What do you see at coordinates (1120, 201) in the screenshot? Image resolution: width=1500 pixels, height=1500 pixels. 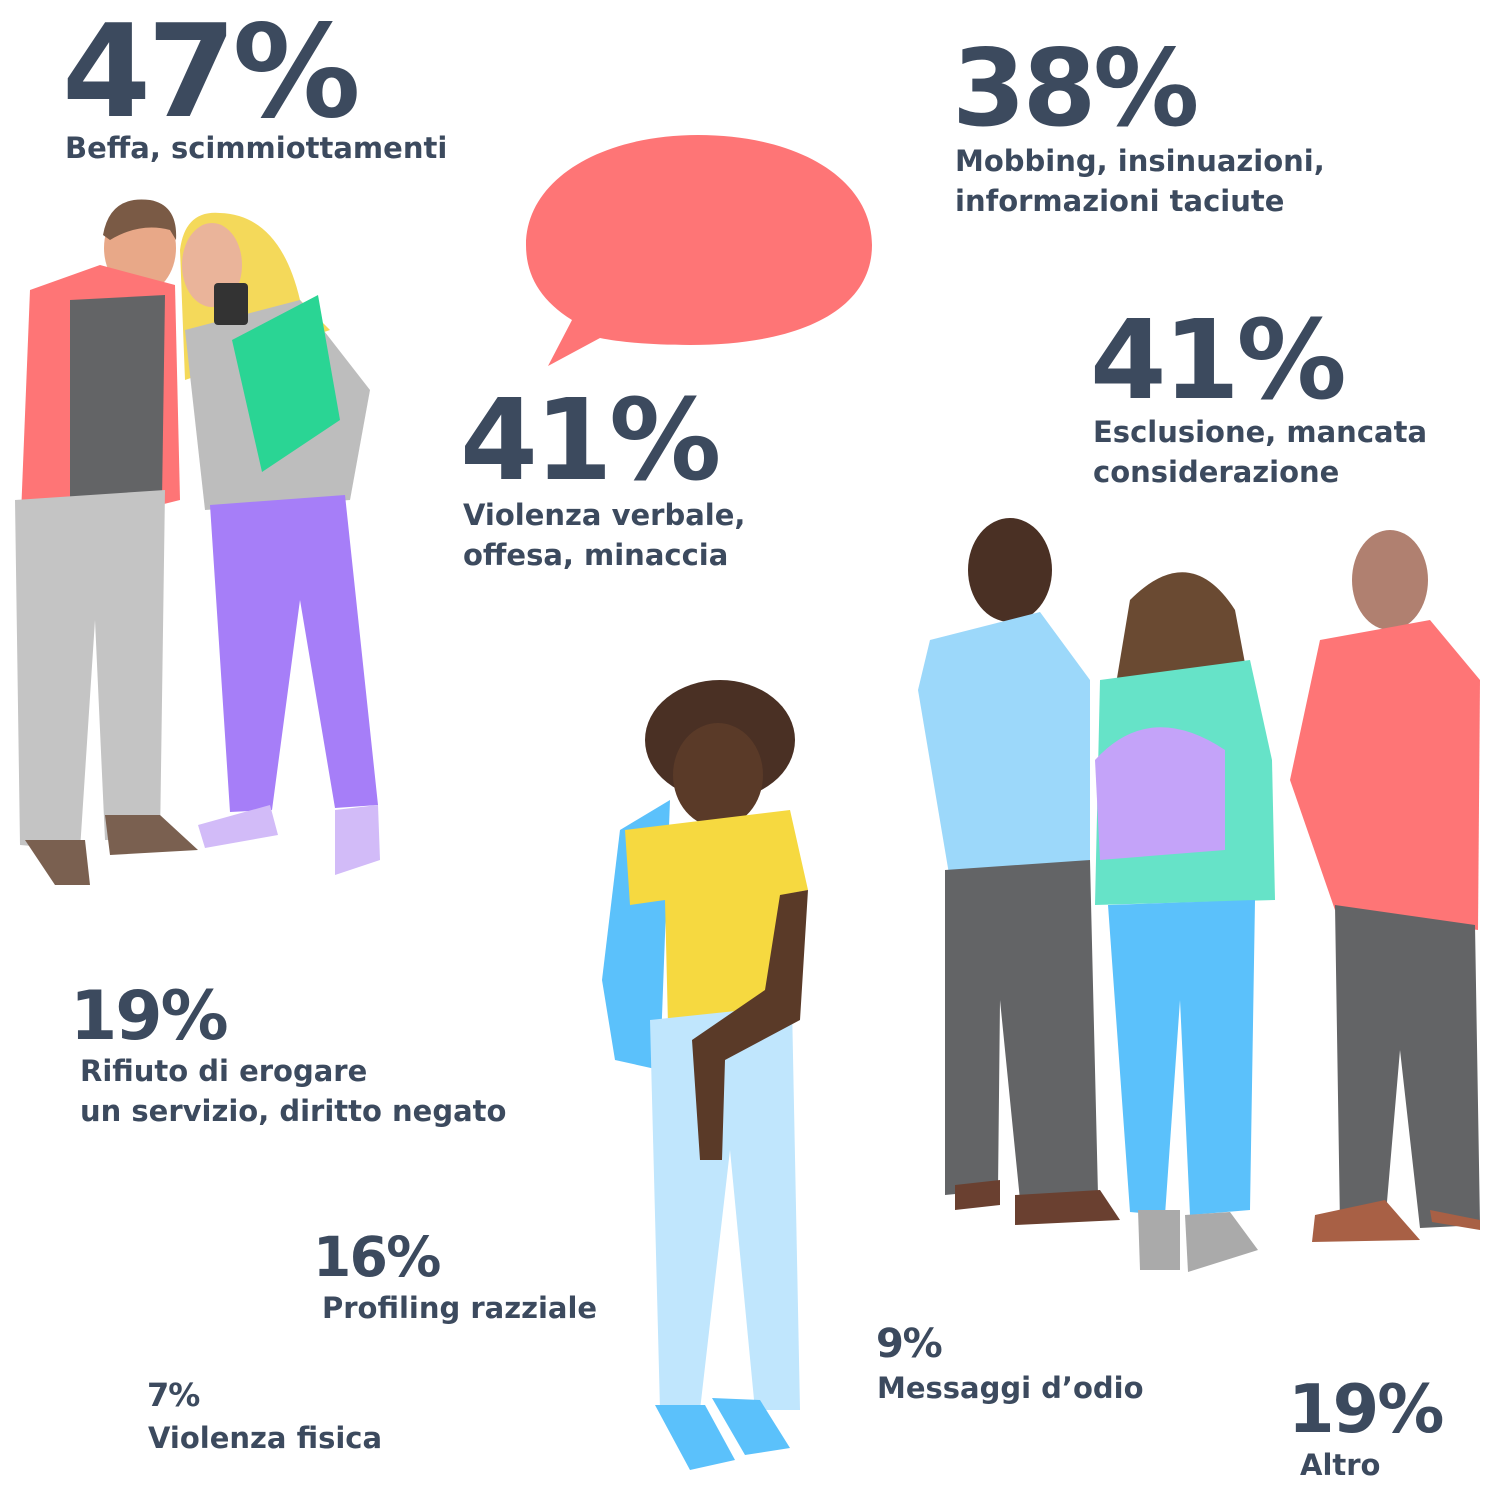 I see `stat-label: informazioni taciute` at bounding box center [1120, 201].